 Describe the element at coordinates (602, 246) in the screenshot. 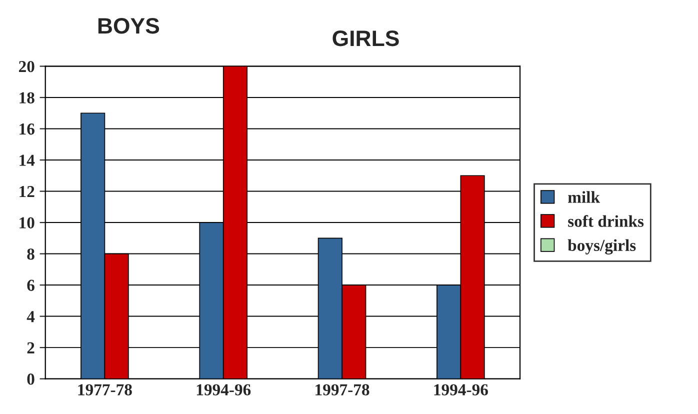

I see `legend-label: boys/girls` at that location.